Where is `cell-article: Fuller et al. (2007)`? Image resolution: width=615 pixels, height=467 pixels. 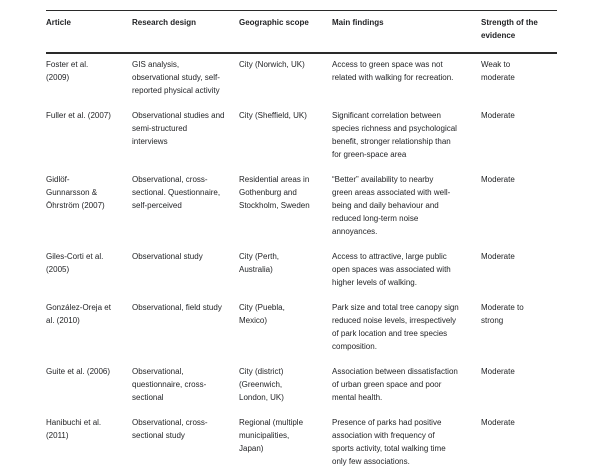
cell-article: Fuller et al. (2007) is located at coordinates (78, 115).